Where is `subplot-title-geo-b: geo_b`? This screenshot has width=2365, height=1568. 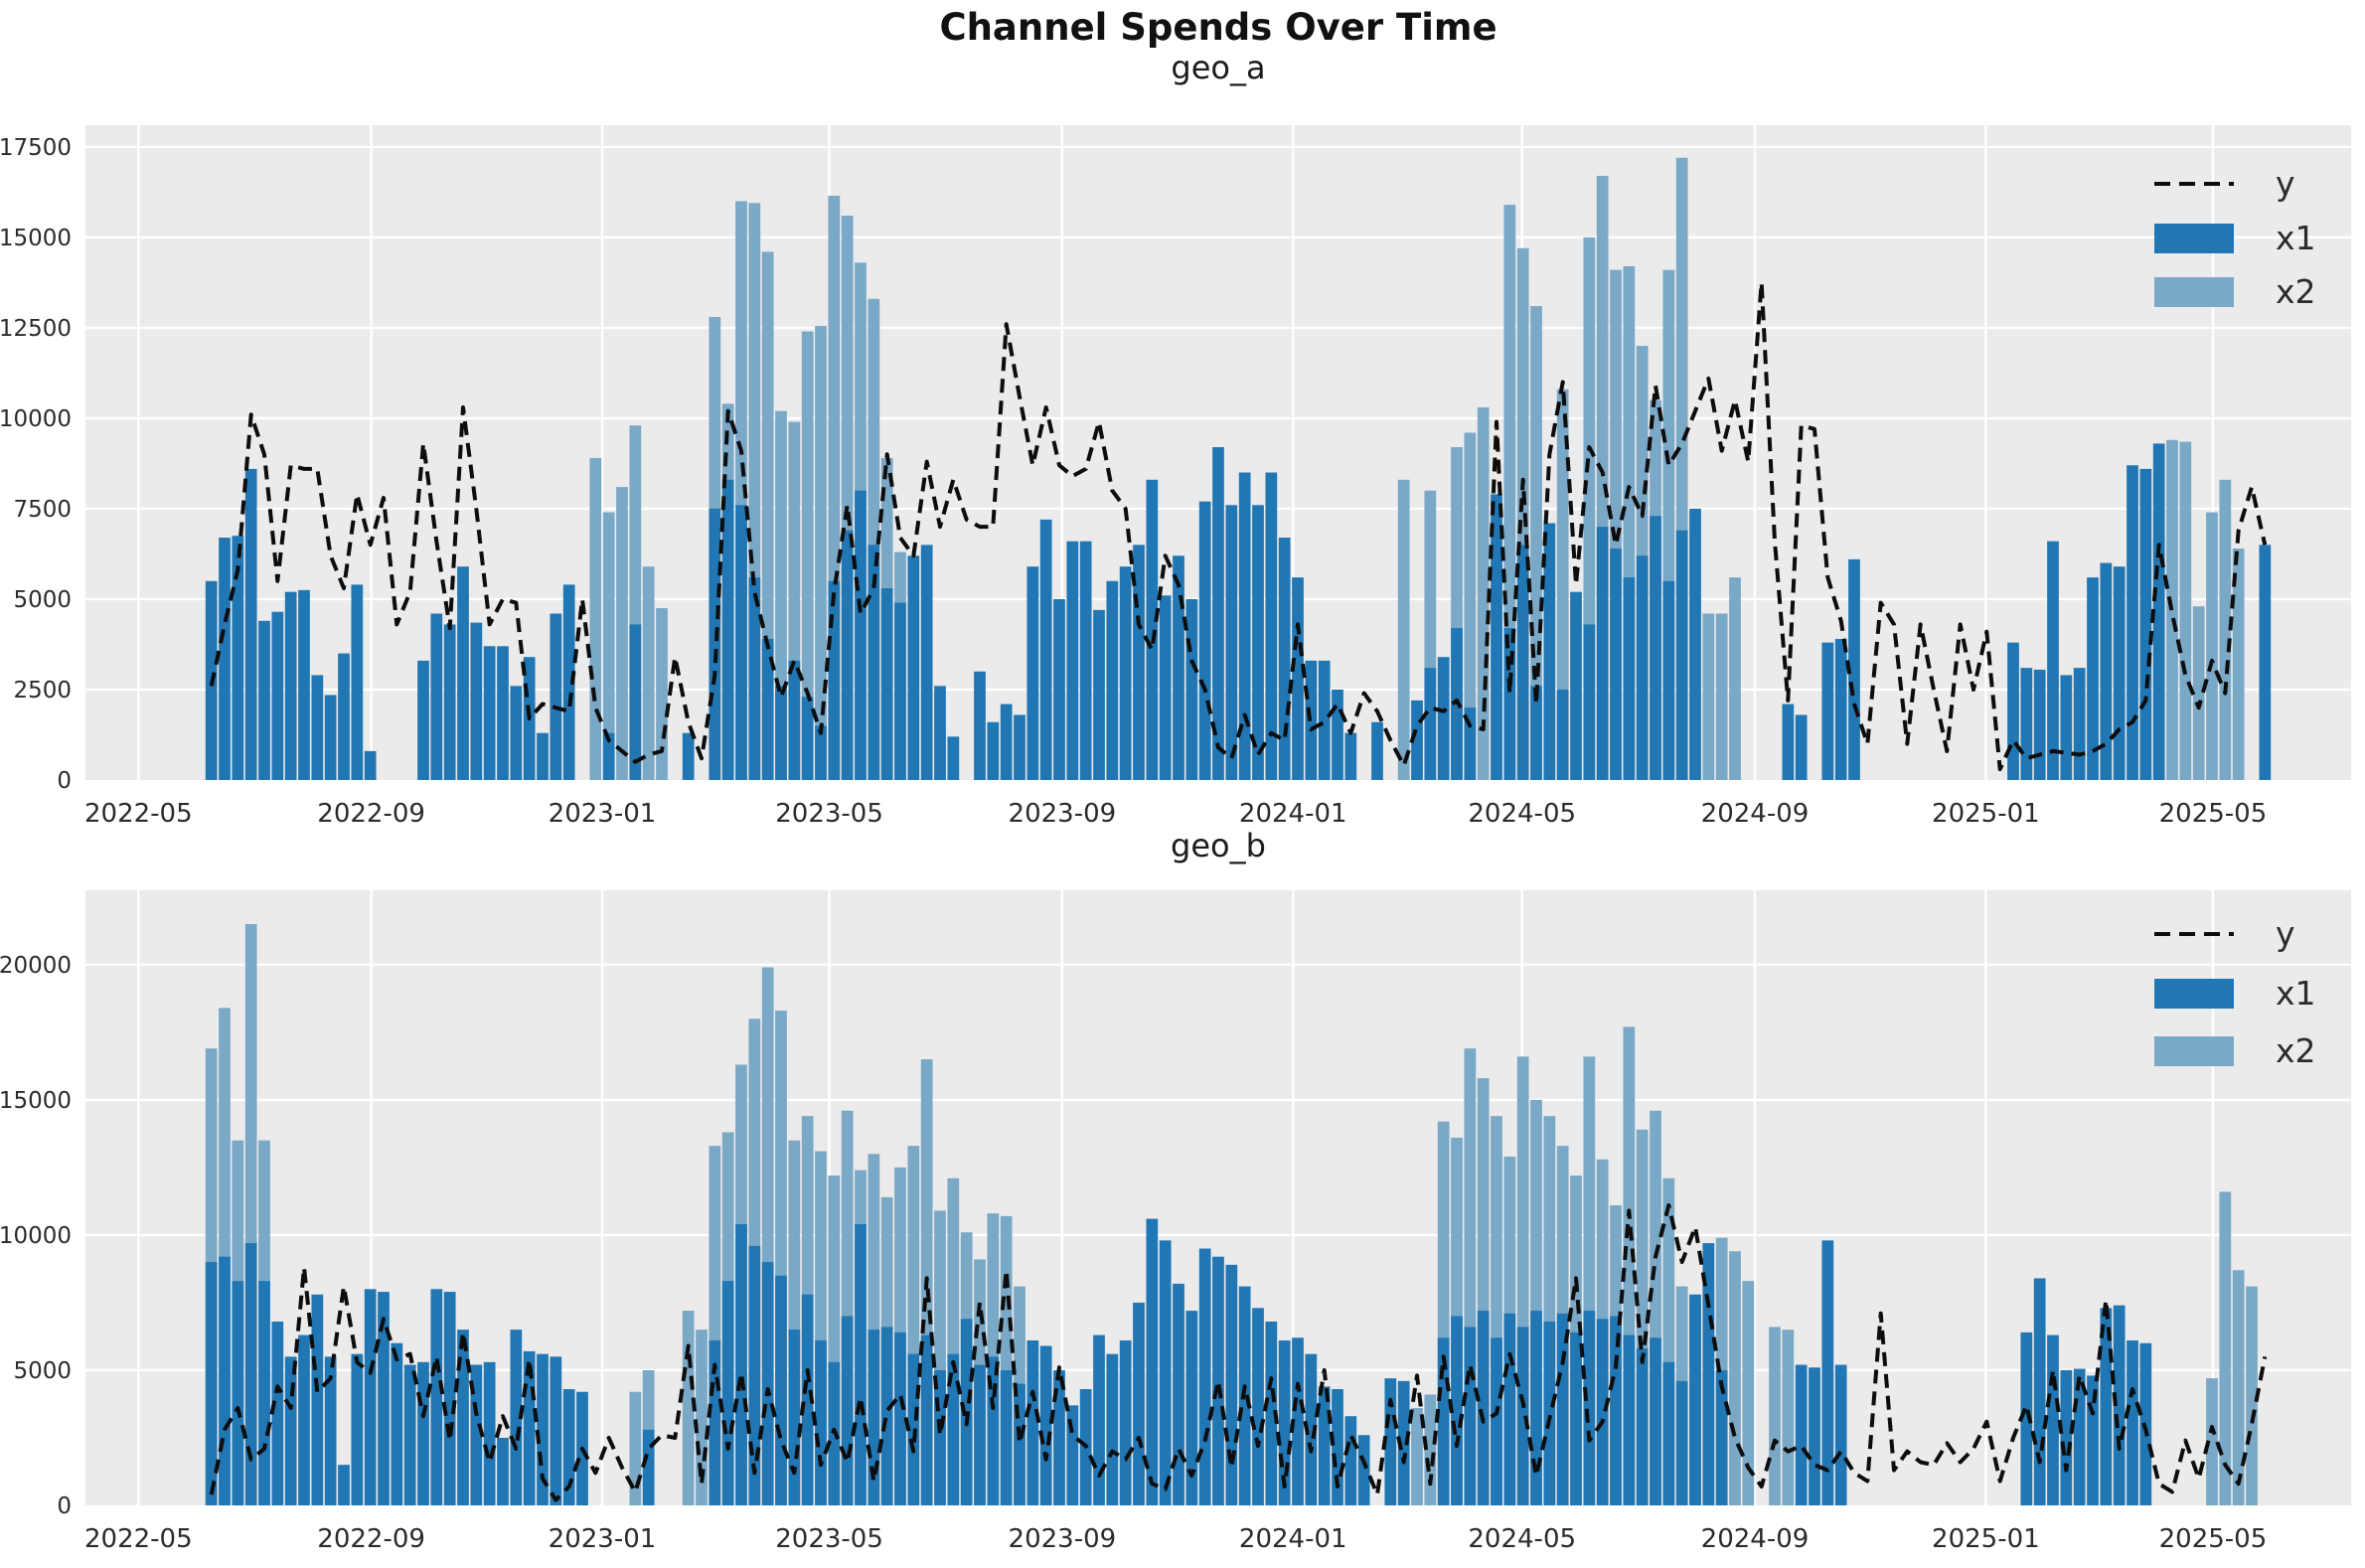 subplot-title-geo-b: geo_b is located at coordinates (1218, 846).